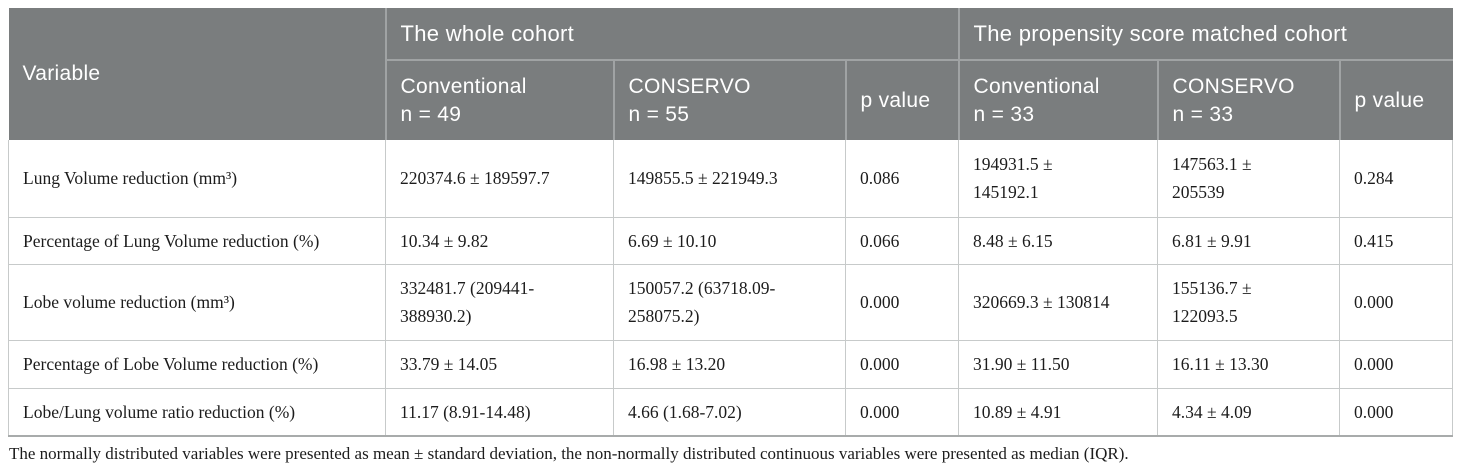 Image resolution: width=1460 pixels, height=474 pixels. Describe the element at coordinates (1058, 99) in the screenshot. I see `header-conventional-33: Conventional n = 33` at that location.